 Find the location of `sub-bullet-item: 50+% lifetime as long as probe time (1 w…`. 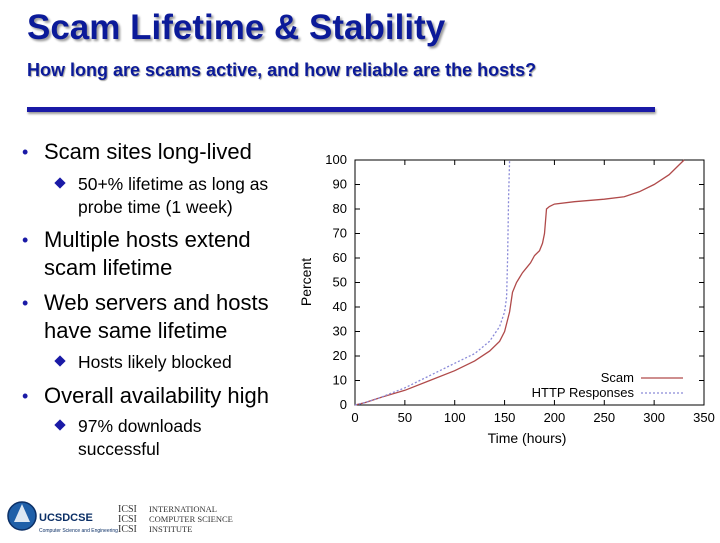

sub-bullet-item: 50+% lifetime as long as probe time (1 w… is located at coordinates (178, 196).